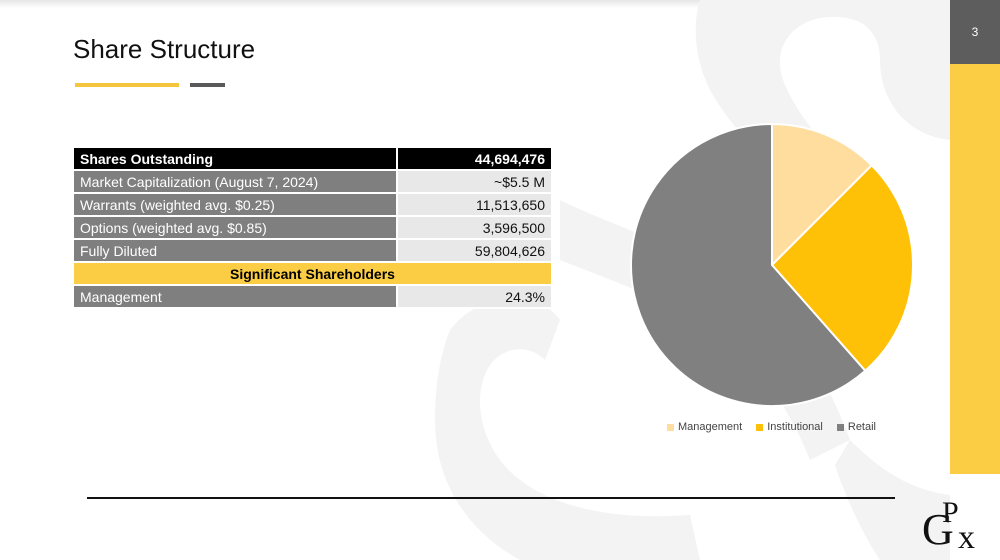 Image resolution: width=1000 pixels, height=560 pixels. What do you see at coordinates (474, 205) in the screenshot?
I see `row-value: 11,513,650` at bounding box center [474, 205].